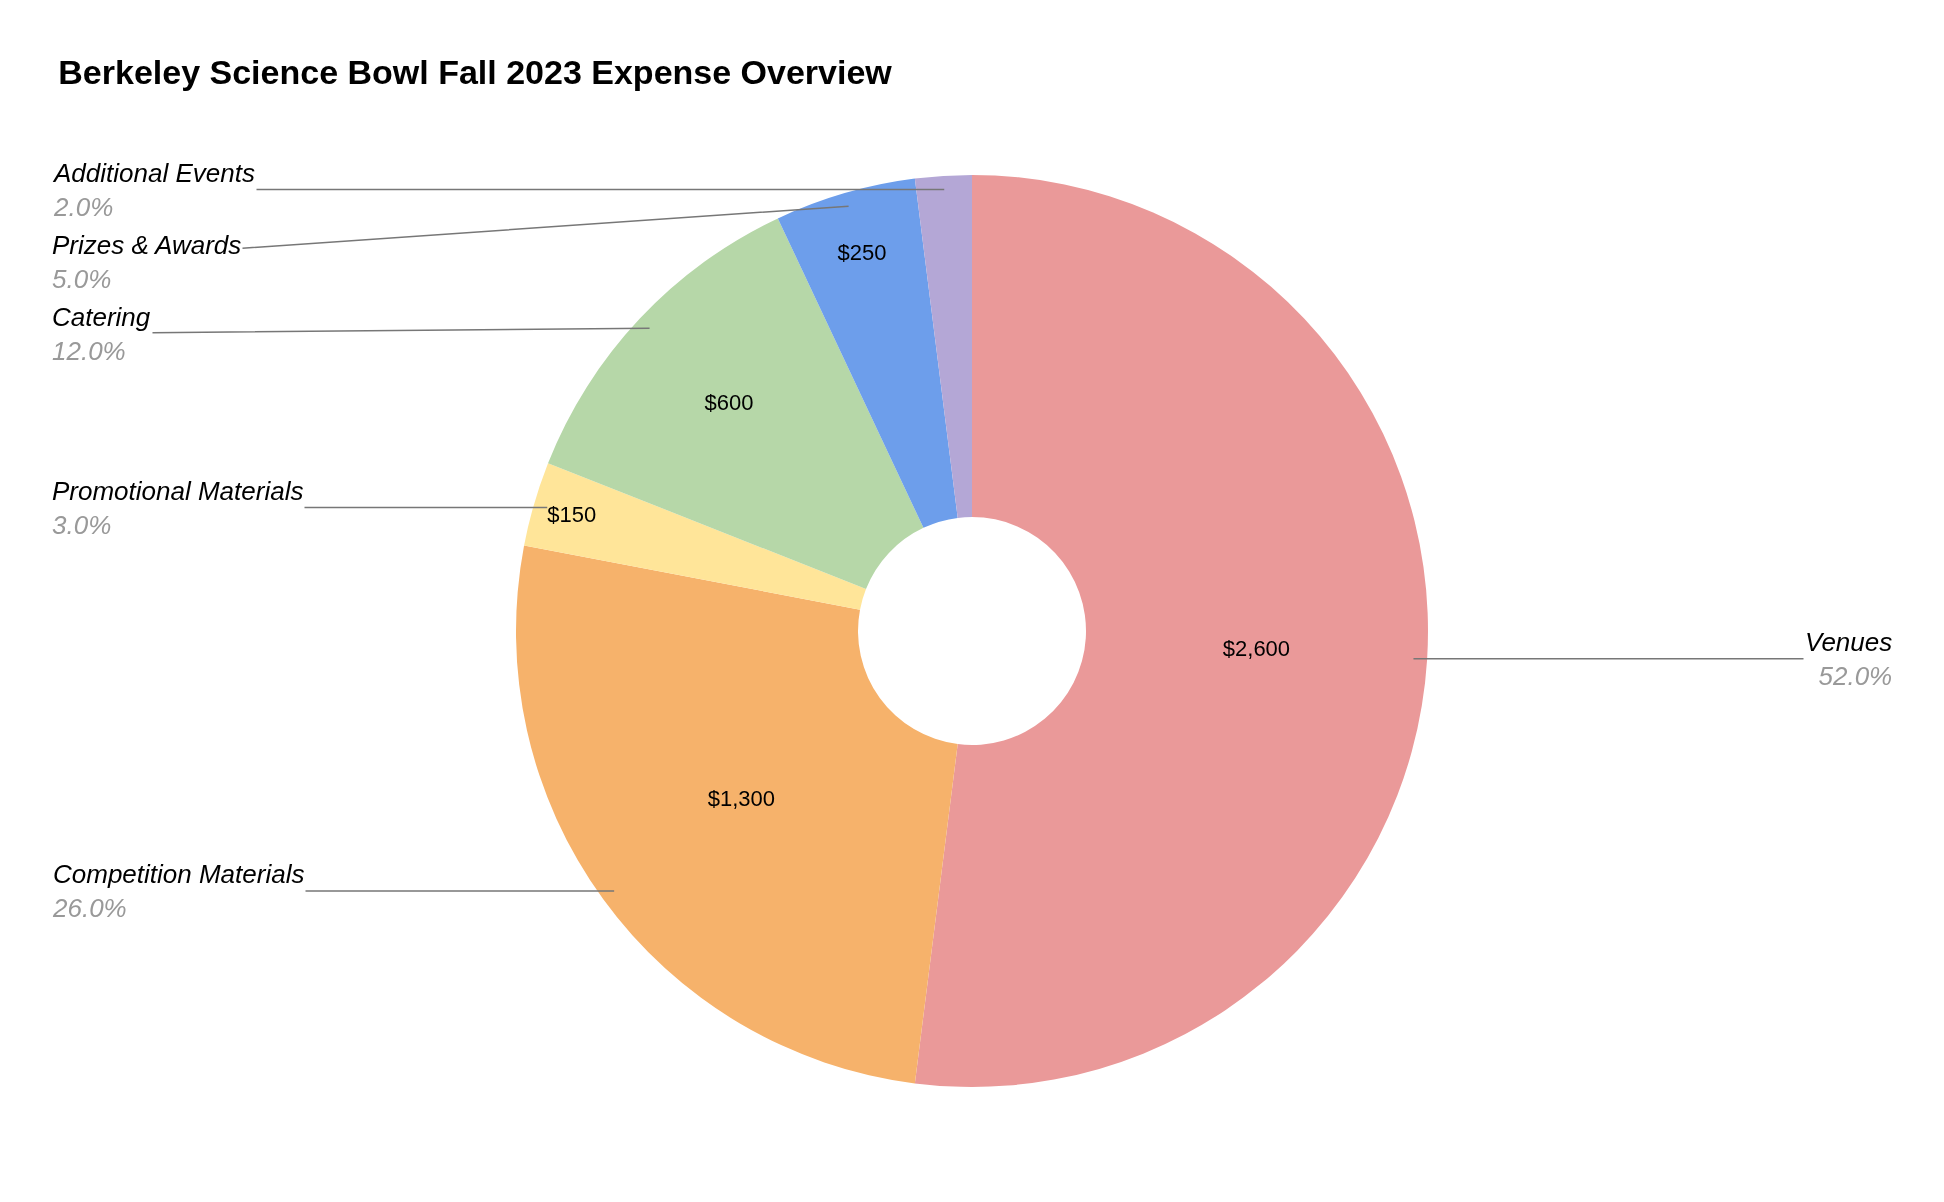 Image resolution: width=1944 pixels, height=1202 pixels. I want to click on slice-label: Prizes & Awards, so click(147, 245).